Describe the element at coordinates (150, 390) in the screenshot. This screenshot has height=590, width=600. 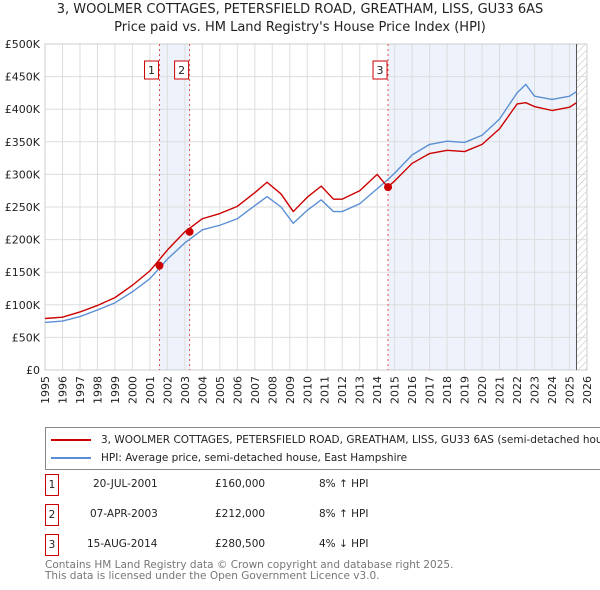
I see `x-tick-label: 2001` at that location.